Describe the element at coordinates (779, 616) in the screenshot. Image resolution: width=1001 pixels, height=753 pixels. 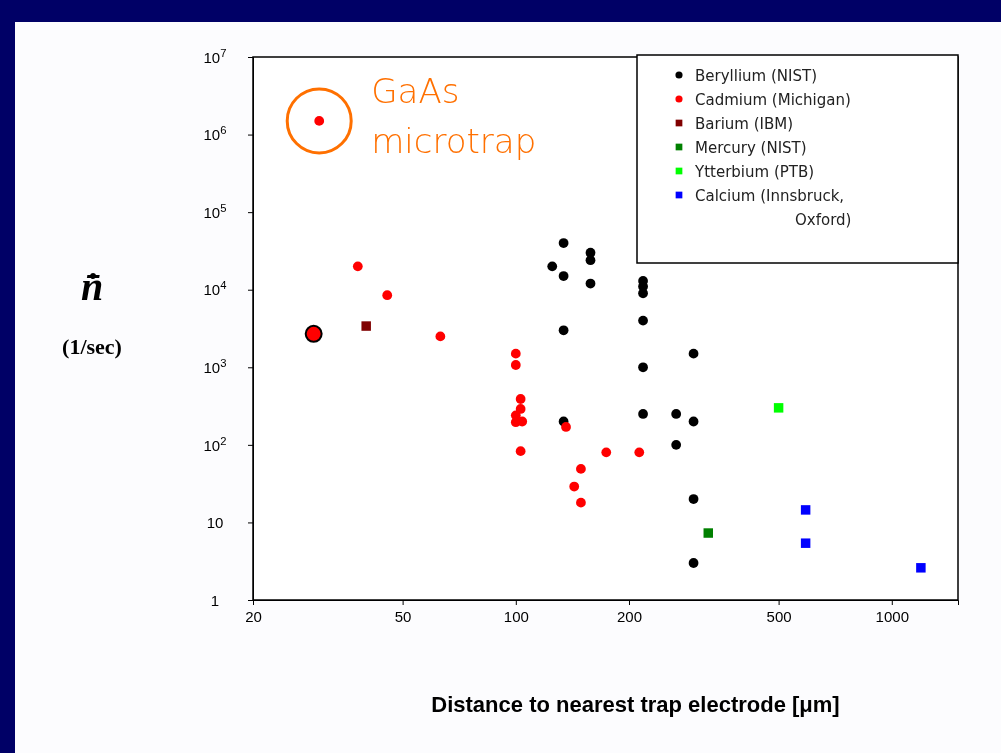
I see `x-tick-label: 500` at that location.